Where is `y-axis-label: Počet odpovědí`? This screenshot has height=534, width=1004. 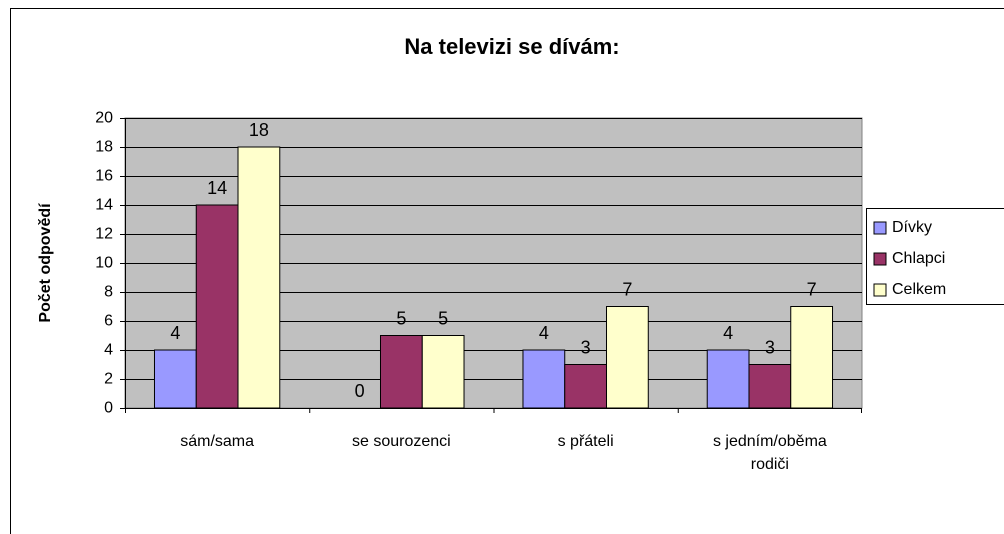 y-axis-label: Počet odpovědí is located at coordinates (45, 263).